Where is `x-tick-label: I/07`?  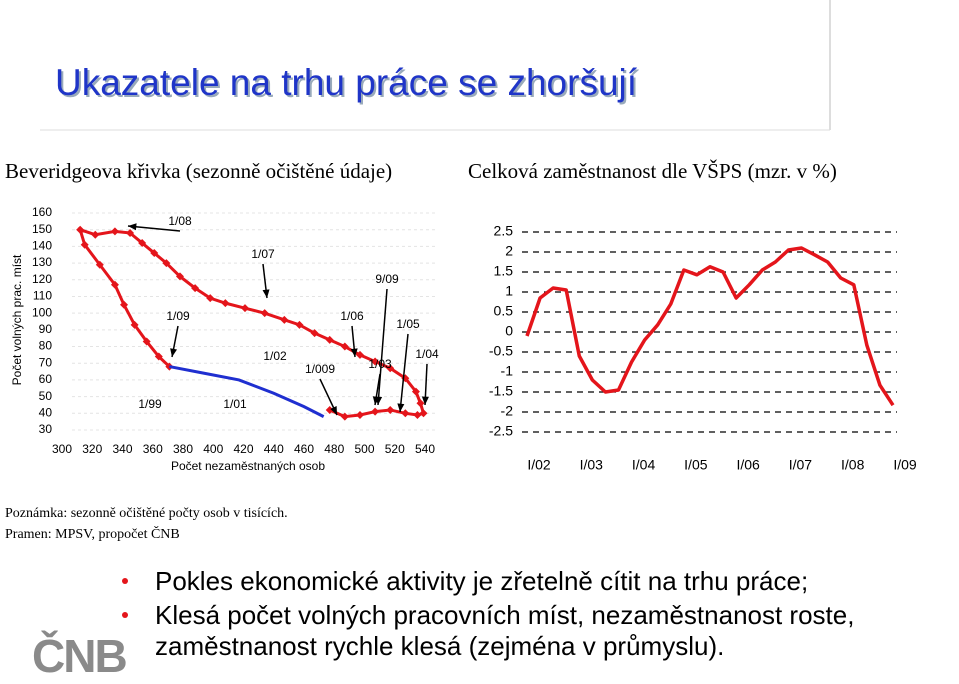 x-tick-label: I/07 is located at coordinates (801, 465).